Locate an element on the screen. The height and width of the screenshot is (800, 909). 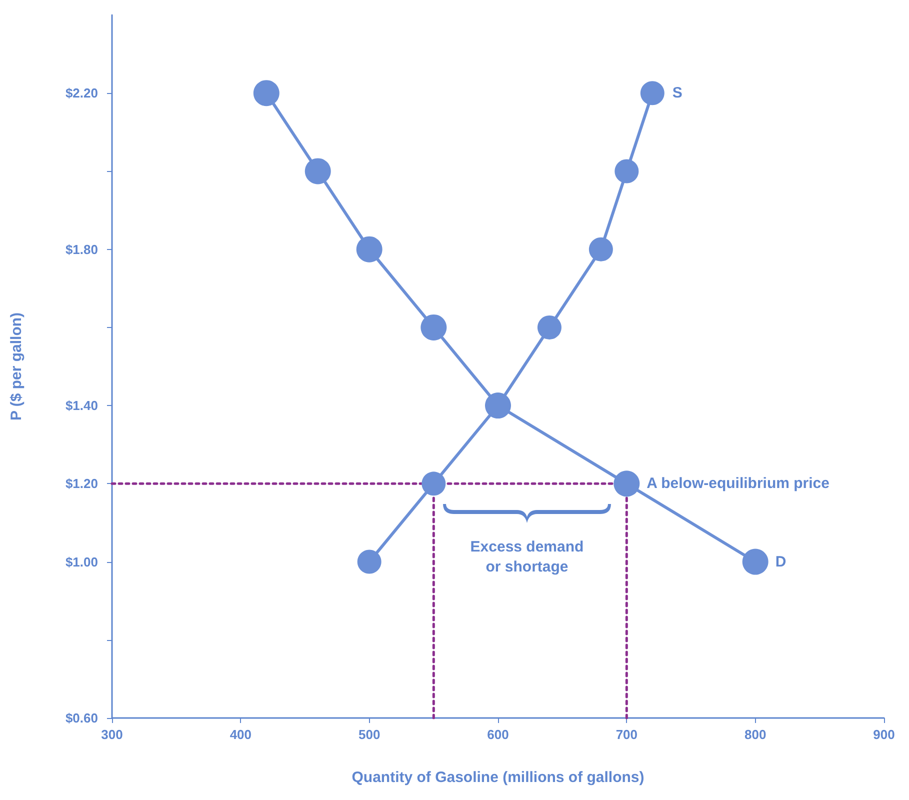
annotation: A below-equilibrium price is located at coordinates (738, 483).